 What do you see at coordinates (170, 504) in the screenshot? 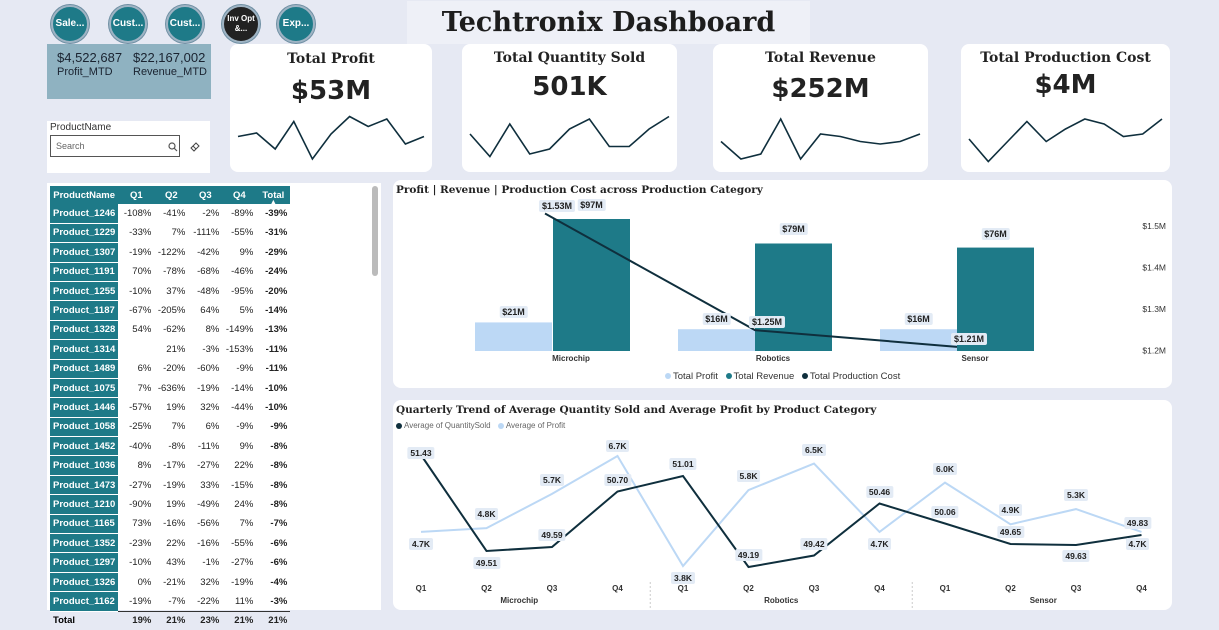
I see `table-row: Product_1210 -90% 19% -49% 24% -8%` at bounding box center [170, 504].